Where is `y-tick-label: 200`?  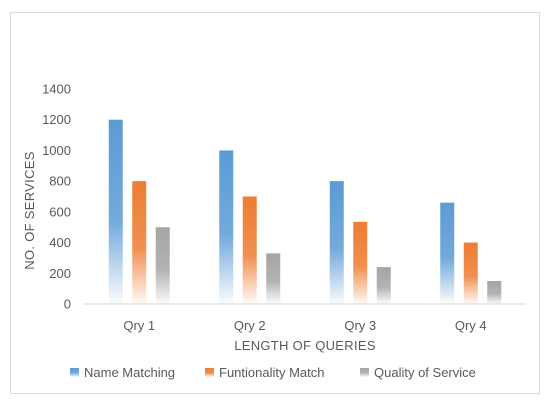
y-tick-label: 200 is located at coordinates (60, 273).